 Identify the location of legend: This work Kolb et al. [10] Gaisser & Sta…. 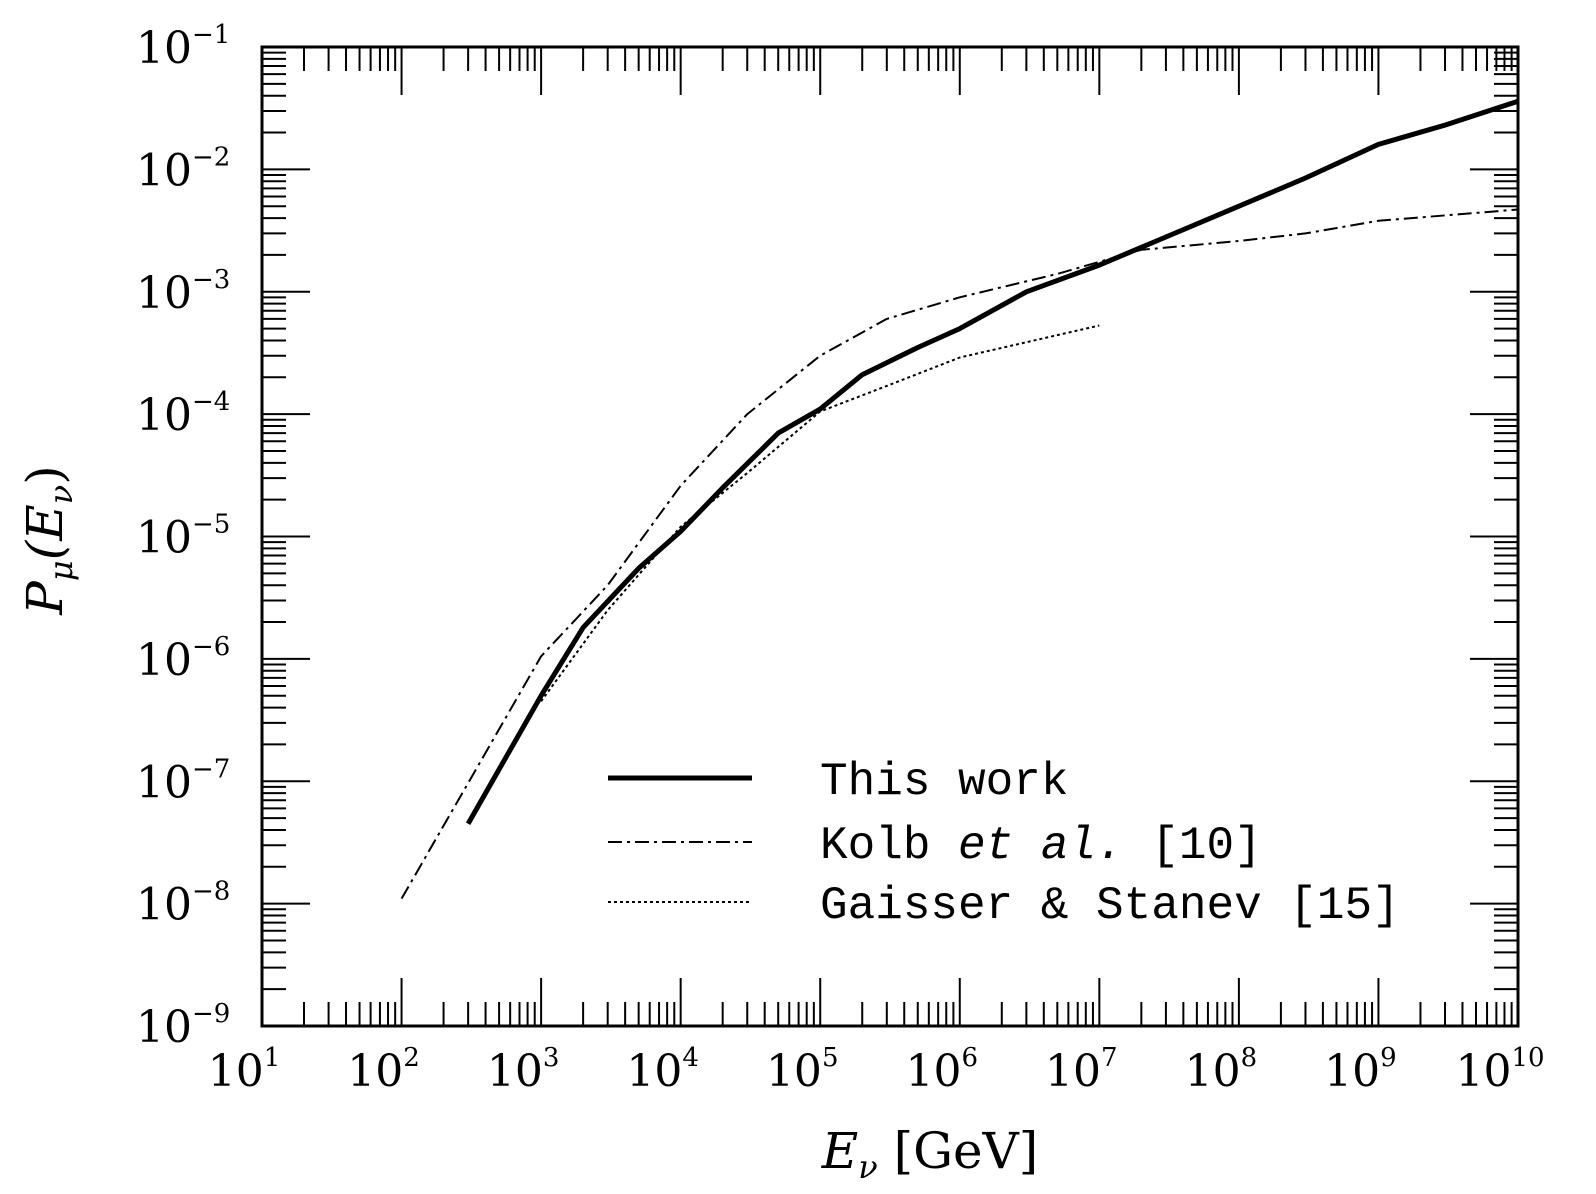
(1004, 844).